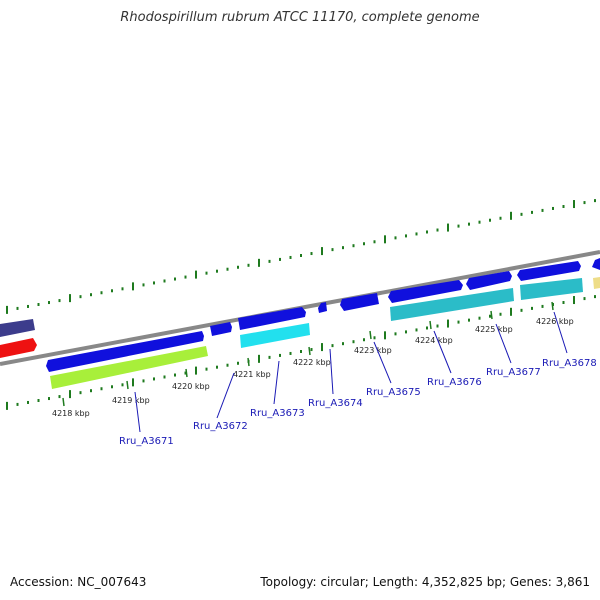  Describe the element at coordinates (71, 407) in the screenshot. I see `tick-mark: 4218 kbp` at that location.